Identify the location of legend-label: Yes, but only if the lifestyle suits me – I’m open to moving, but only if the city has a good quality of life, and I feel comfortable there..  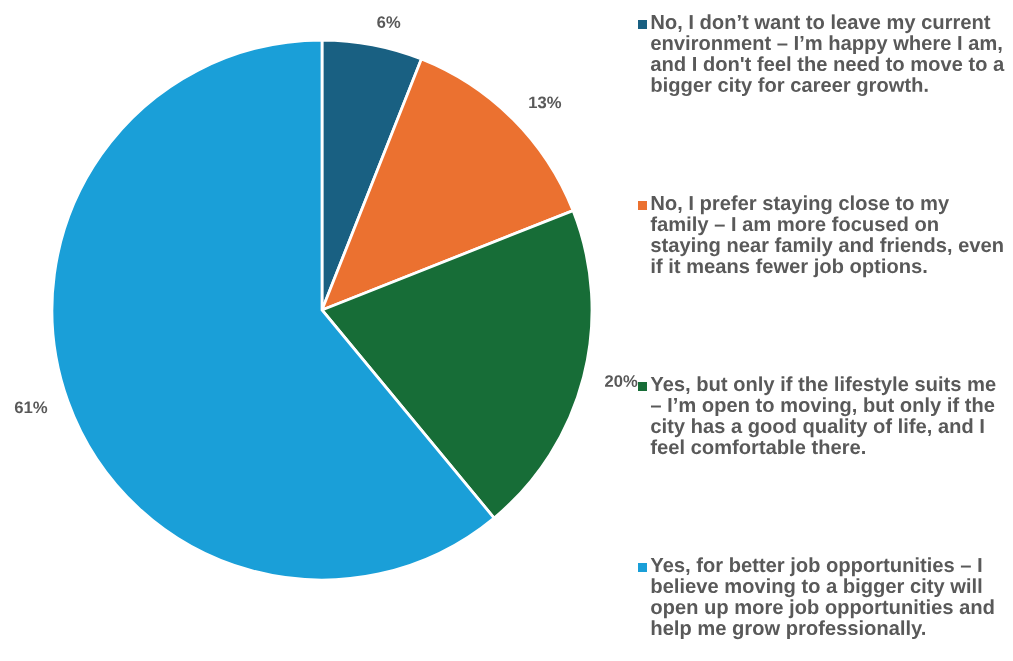
(823, 415).